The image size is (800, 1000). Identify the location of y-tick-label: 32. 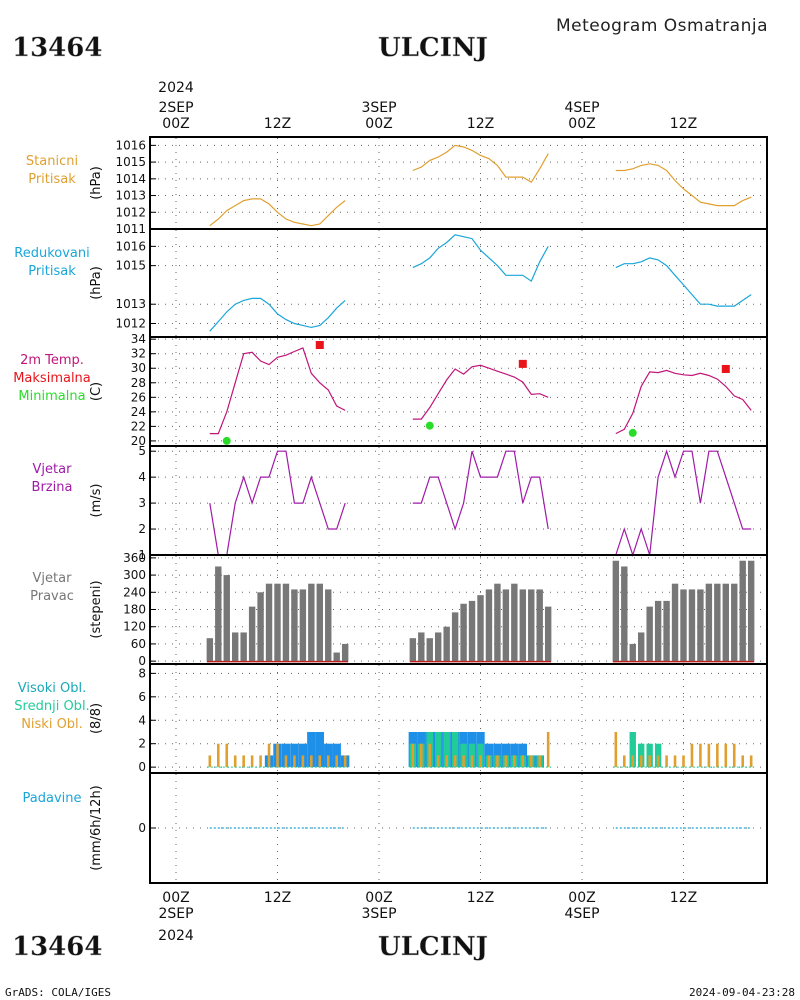
(138, 354).